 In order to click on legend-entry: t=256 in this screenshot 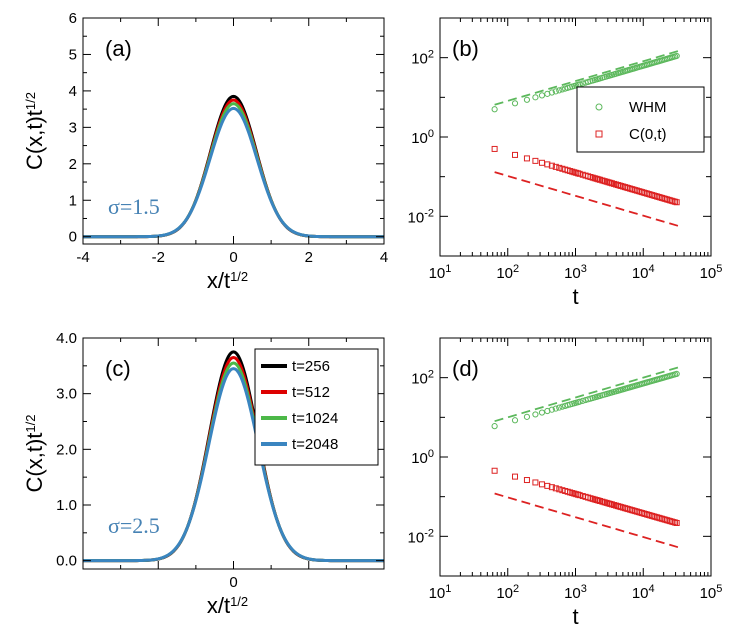, I will do `click(311, 366)`.